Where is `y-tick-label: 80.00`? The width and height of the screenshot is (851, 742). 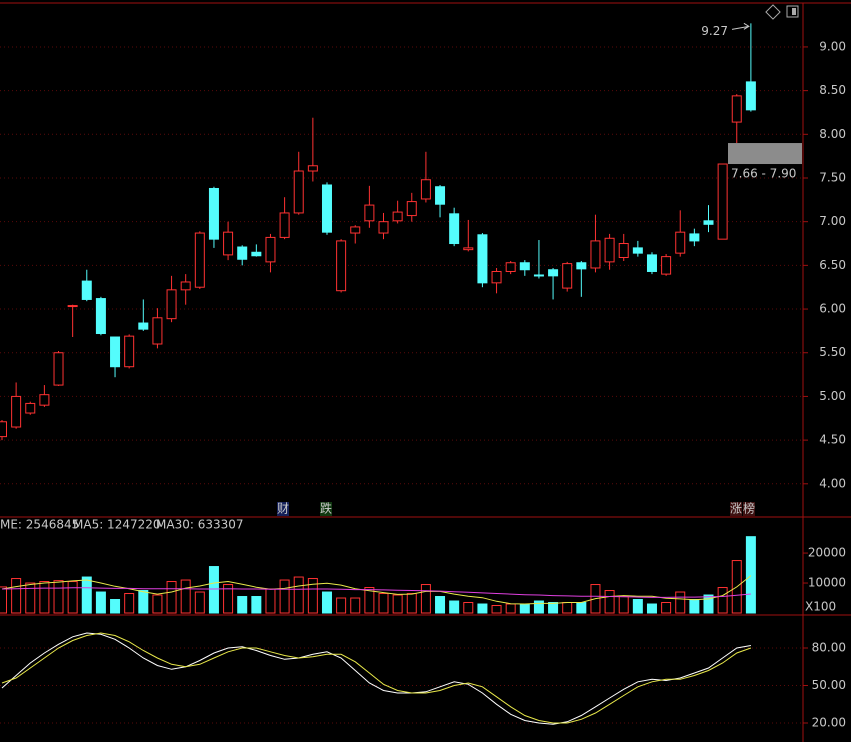 y-tick-label: 80.00 is located at coordinates (829, 648).